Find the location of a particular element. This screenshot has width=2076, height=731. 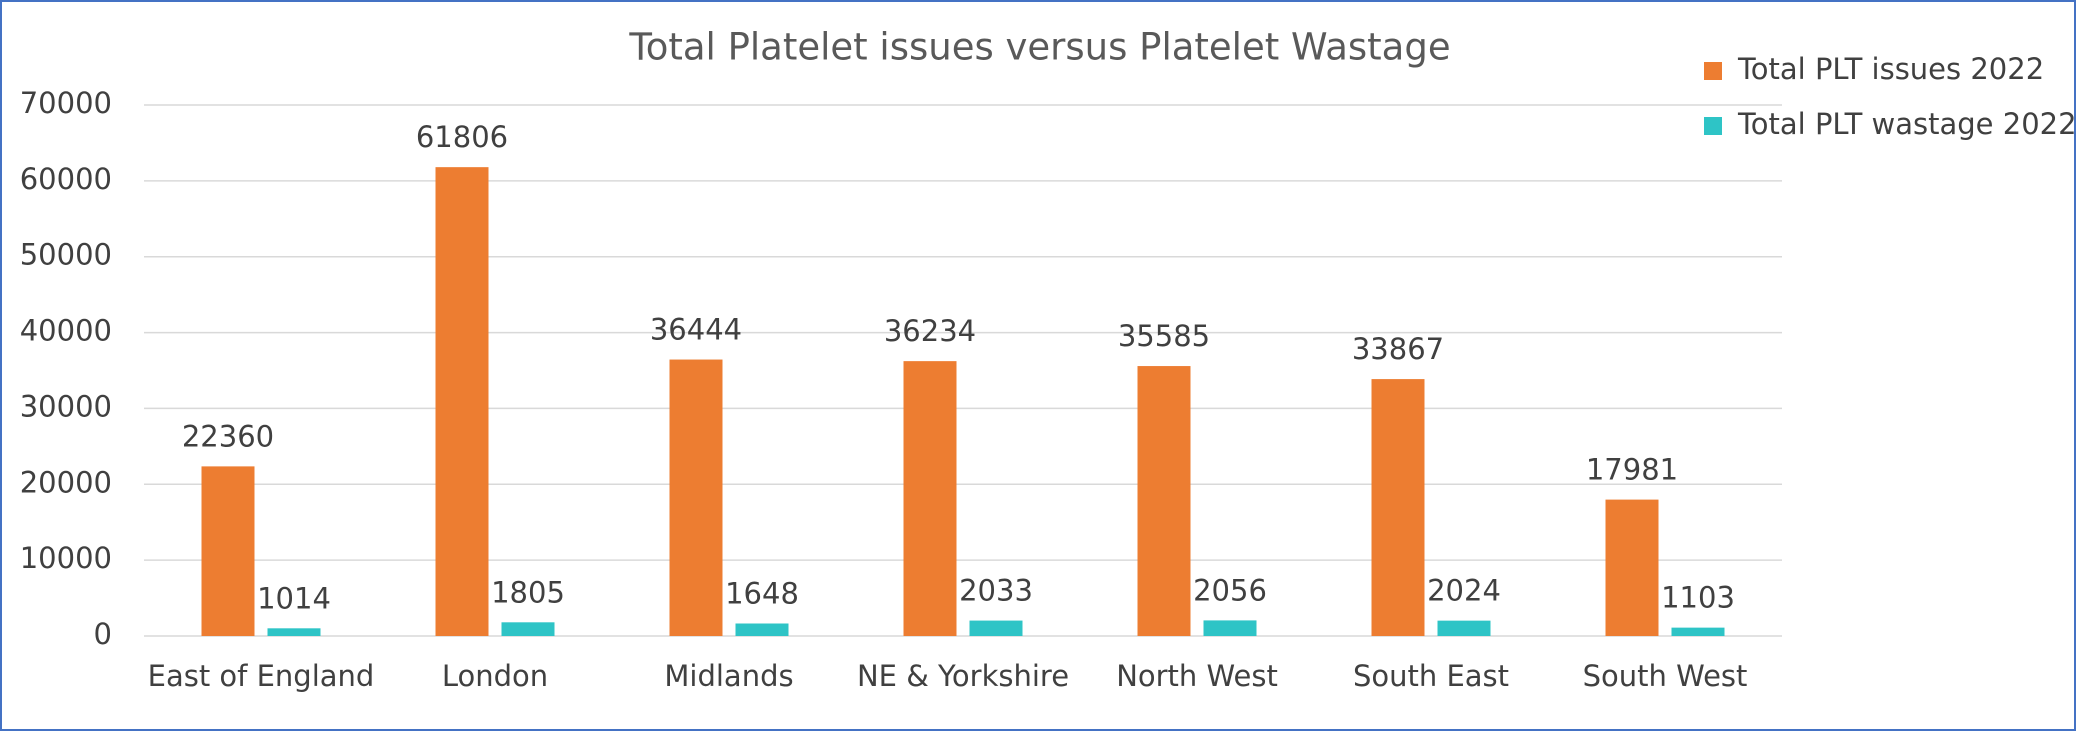

y-tick-label: 0 is located at coordinates (103, 634).